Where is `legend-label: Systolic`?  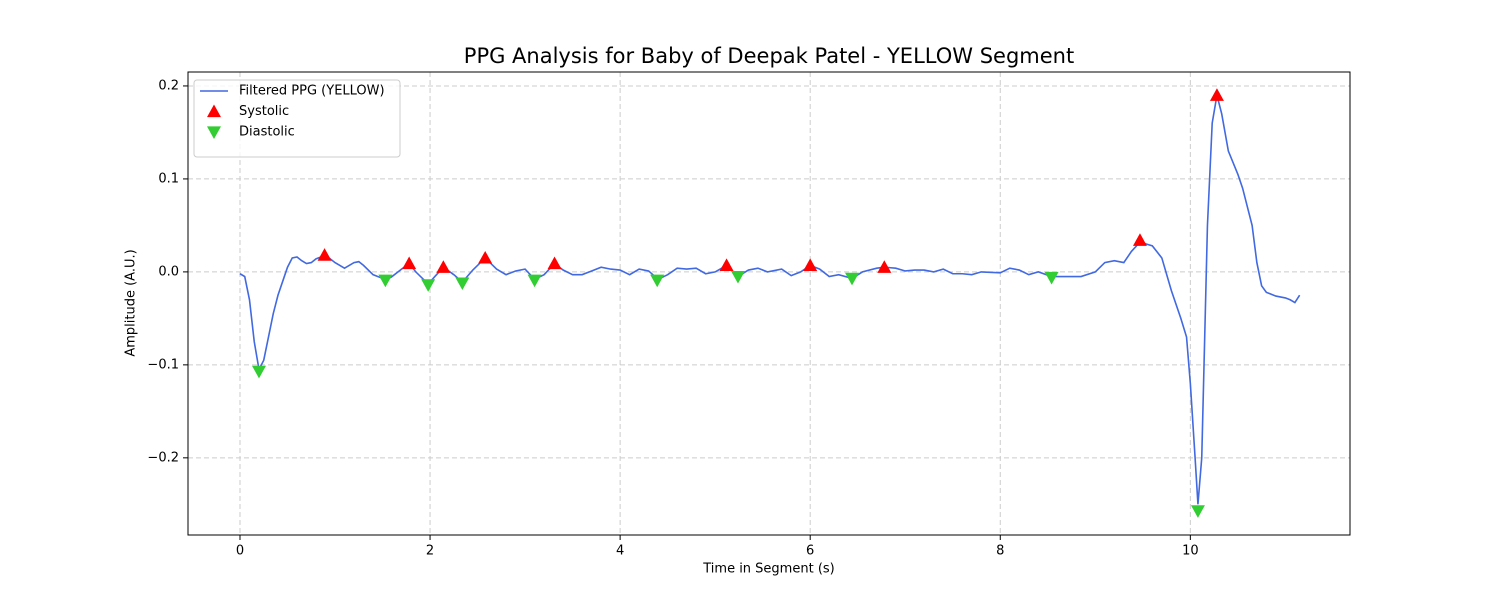
legend-label: Systolic is located at coordinates (264, 111).